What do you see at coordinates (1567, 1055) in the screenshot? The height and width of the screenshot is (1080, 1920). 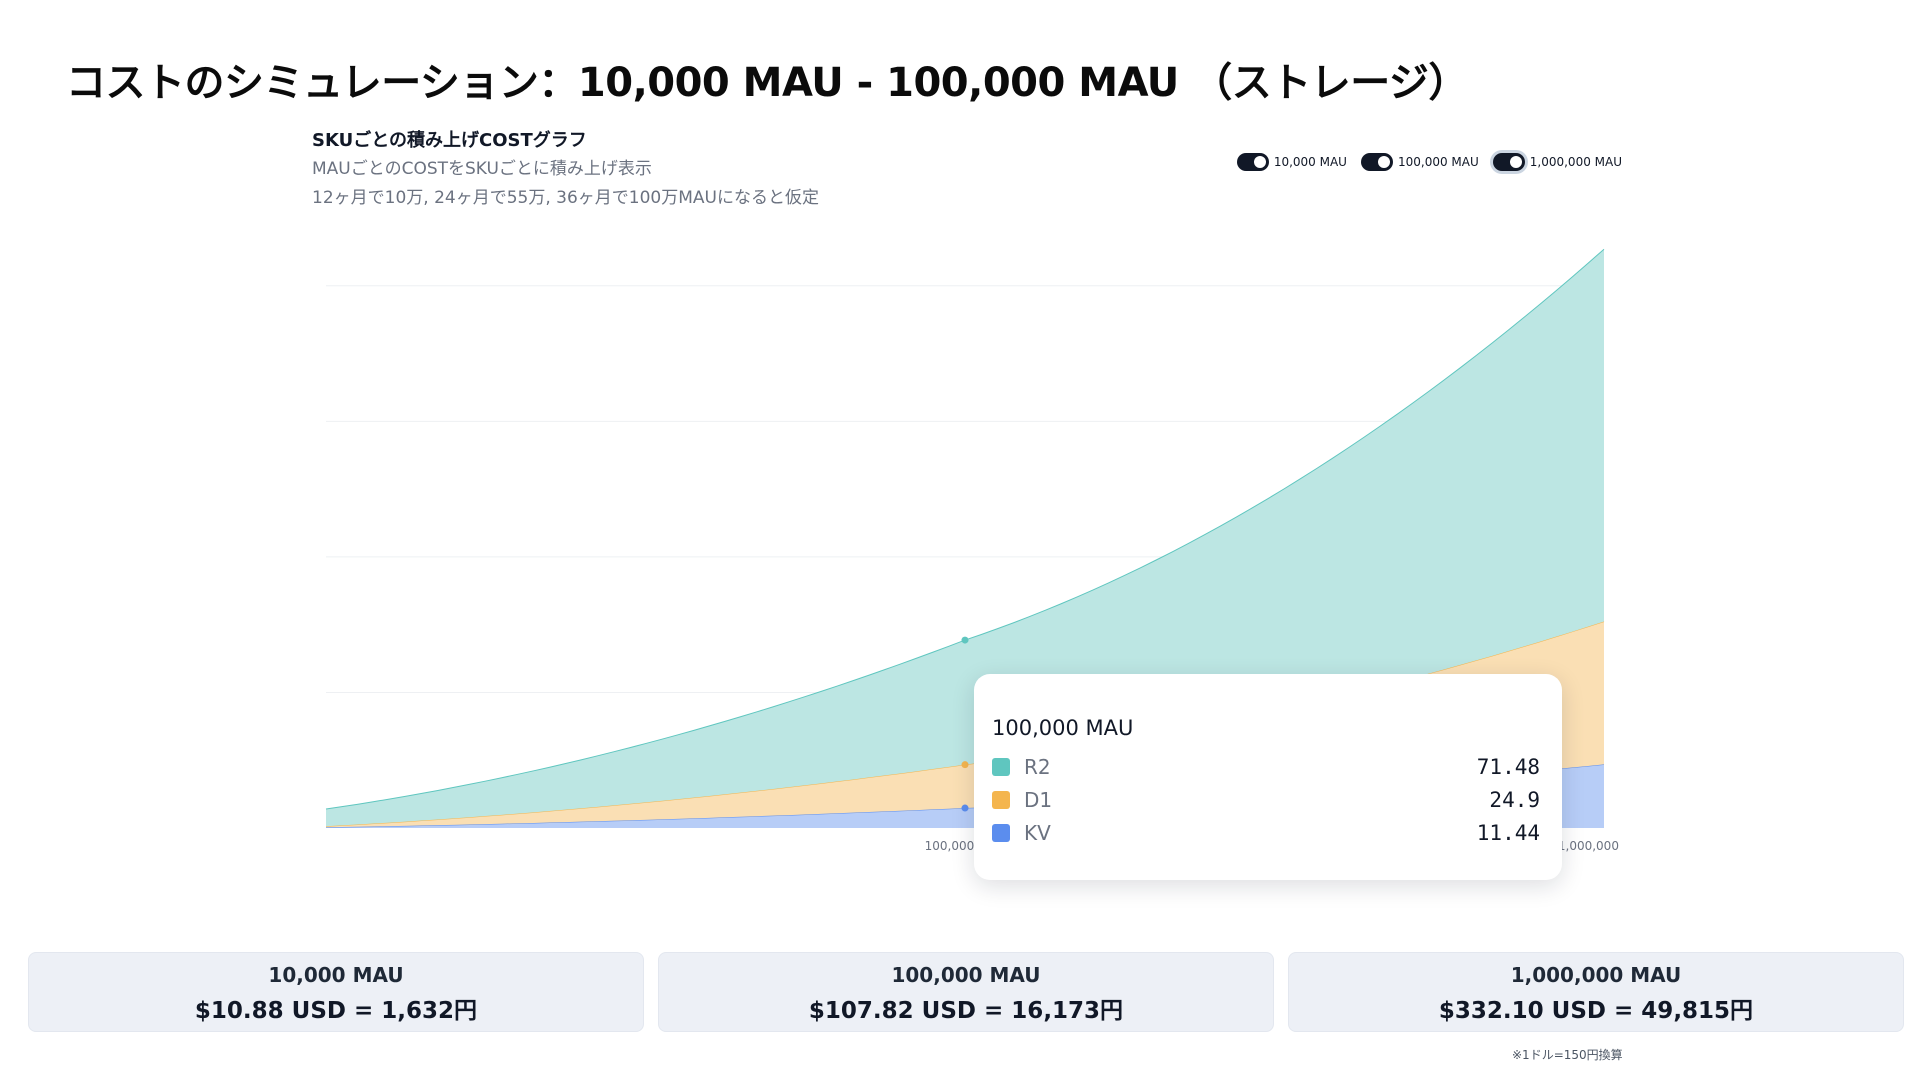 I see `exchange-rate-footnote: ※1ドル=150円換算` at bounding box center [1567, 1055].